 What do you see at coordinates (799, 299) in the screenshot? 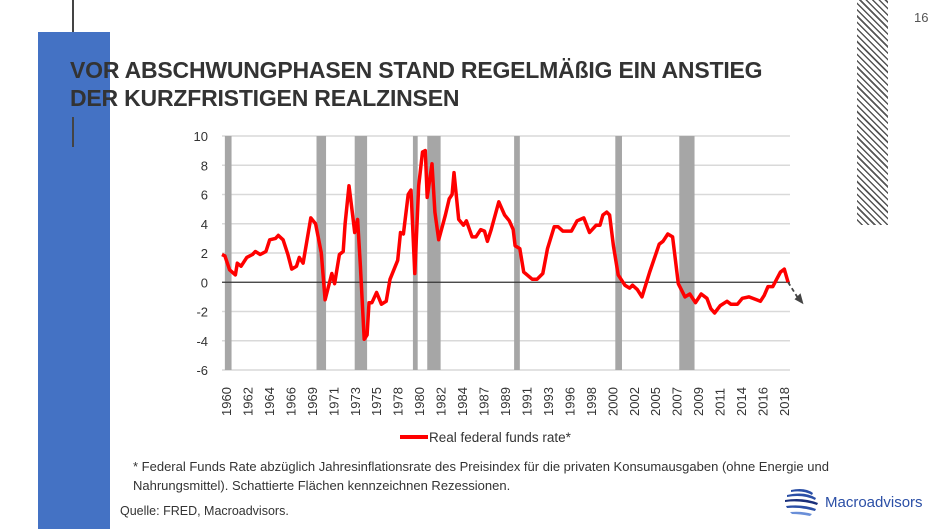
I see `arrow-head` at bounding box center [799, 299].